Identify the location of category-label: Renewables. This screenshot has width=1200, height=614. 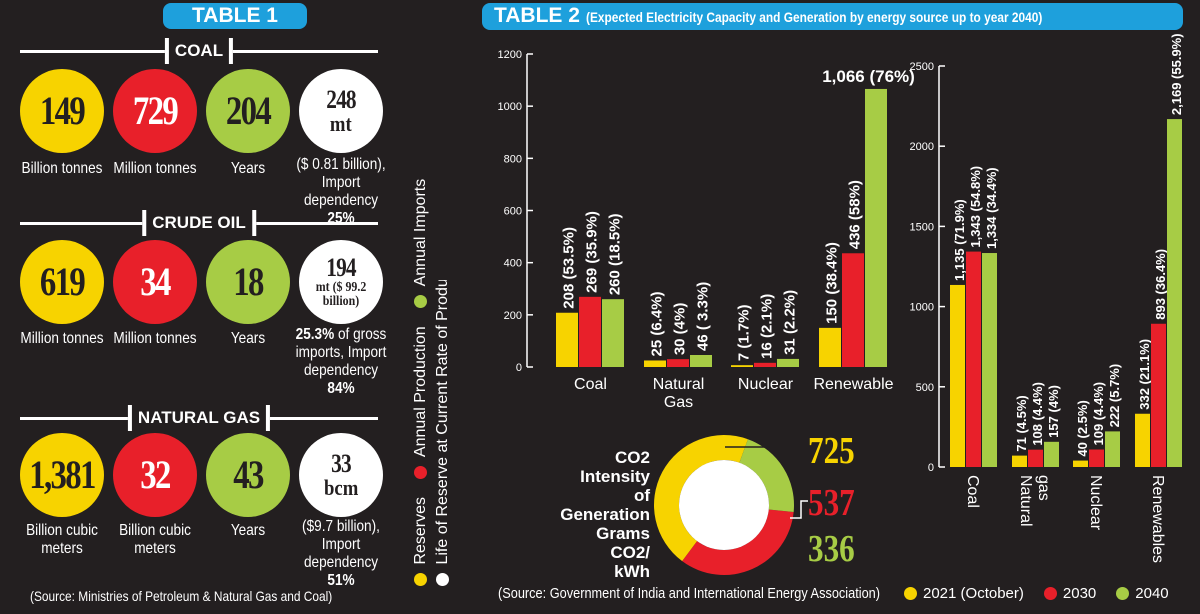
(1157, 519).